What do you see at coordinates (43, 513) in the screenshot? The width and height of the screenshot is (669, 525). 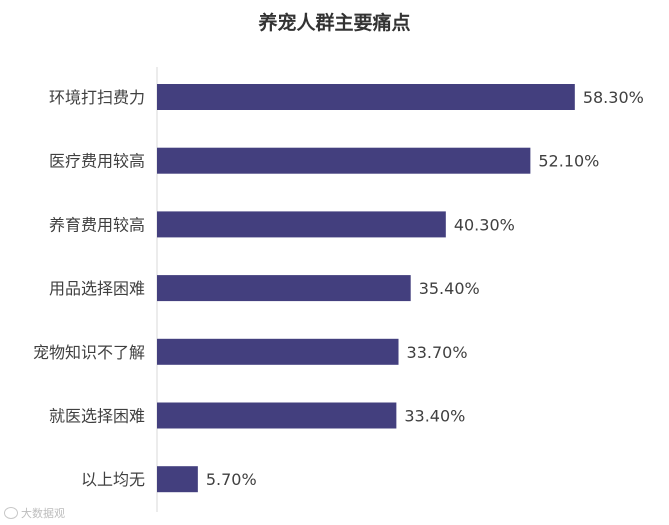 I see `watermark-text: 大数据观` at bounding box center [43, 513].